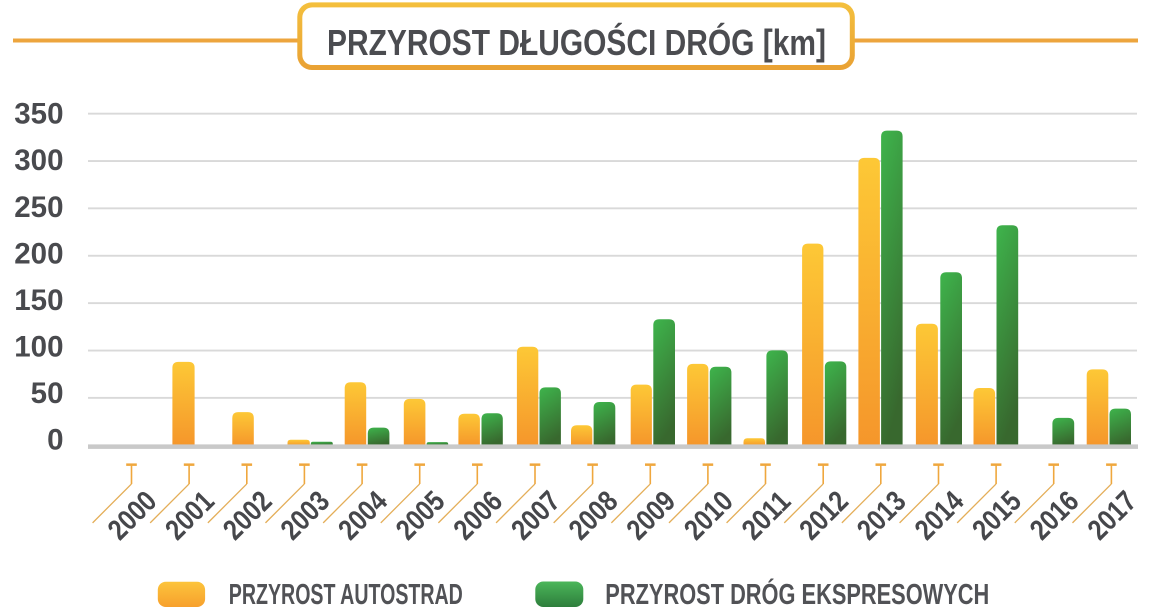 The image size is (1149, 616). What do you see at coordinates (1054, 515) in the screenshot?
I see `svg-text: 2016` at bounding box center [1054, 515].